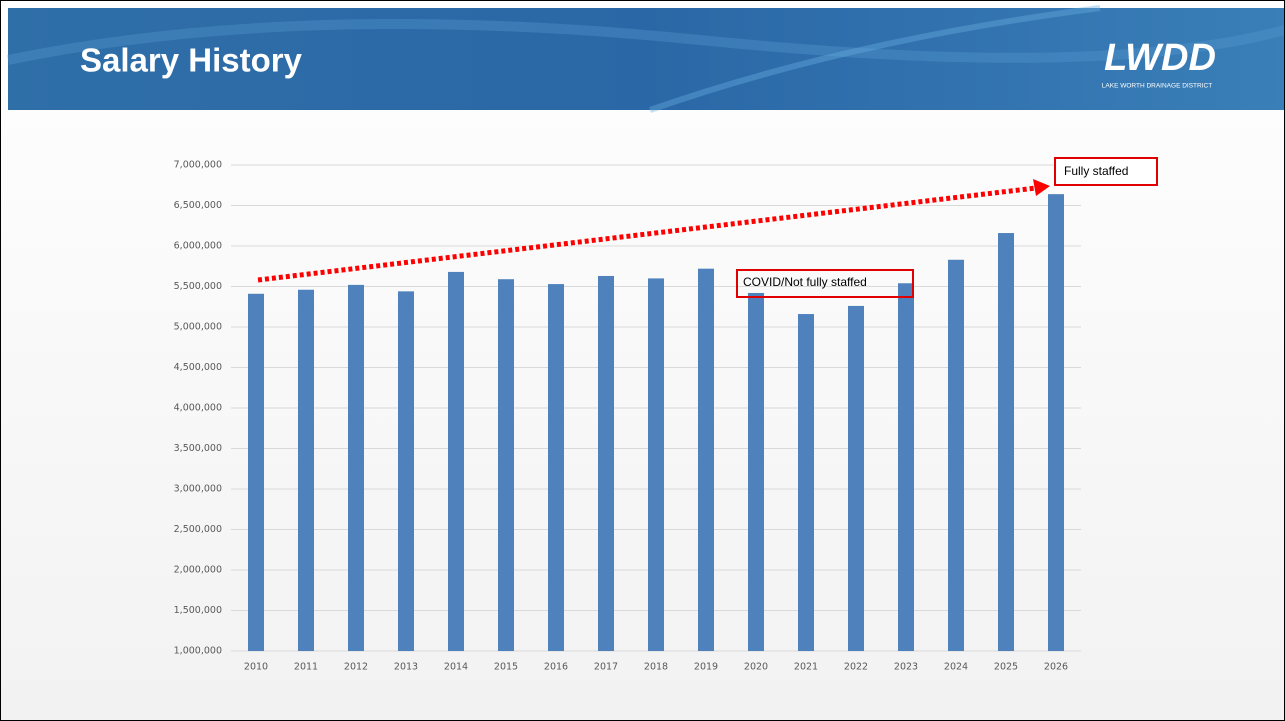 The height and width of the screenshot is (721, 1285). I want to click on y-tick-label: 4,000,000, so click(198, 408).